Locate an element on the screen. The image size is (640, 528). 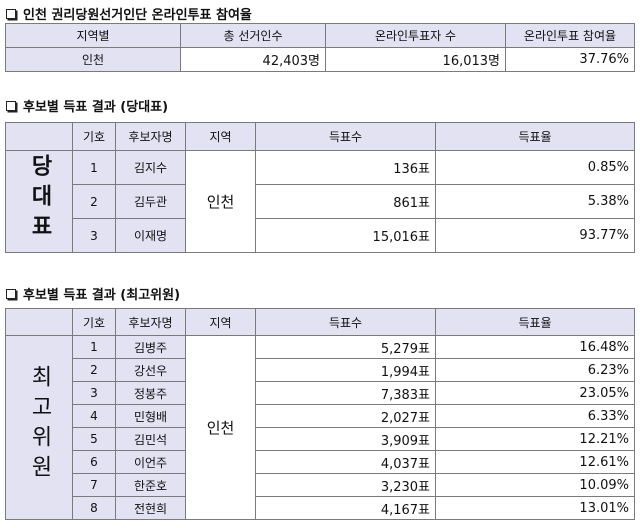
name-cell: 이재명 is located at coordinates (150, 235).